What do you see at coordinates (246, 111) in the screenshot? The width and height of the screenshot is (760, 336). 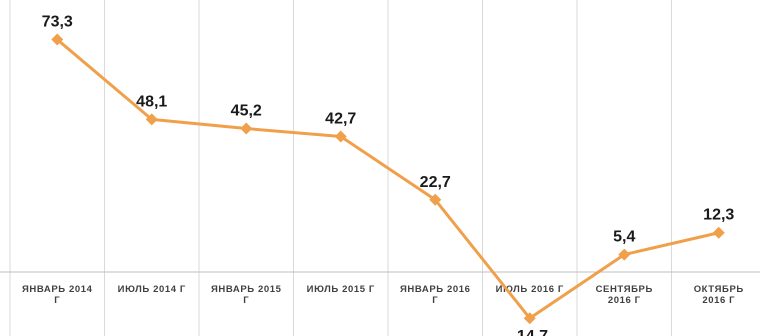 I see `data-label: 45,2` at bounding box center [246, 111].